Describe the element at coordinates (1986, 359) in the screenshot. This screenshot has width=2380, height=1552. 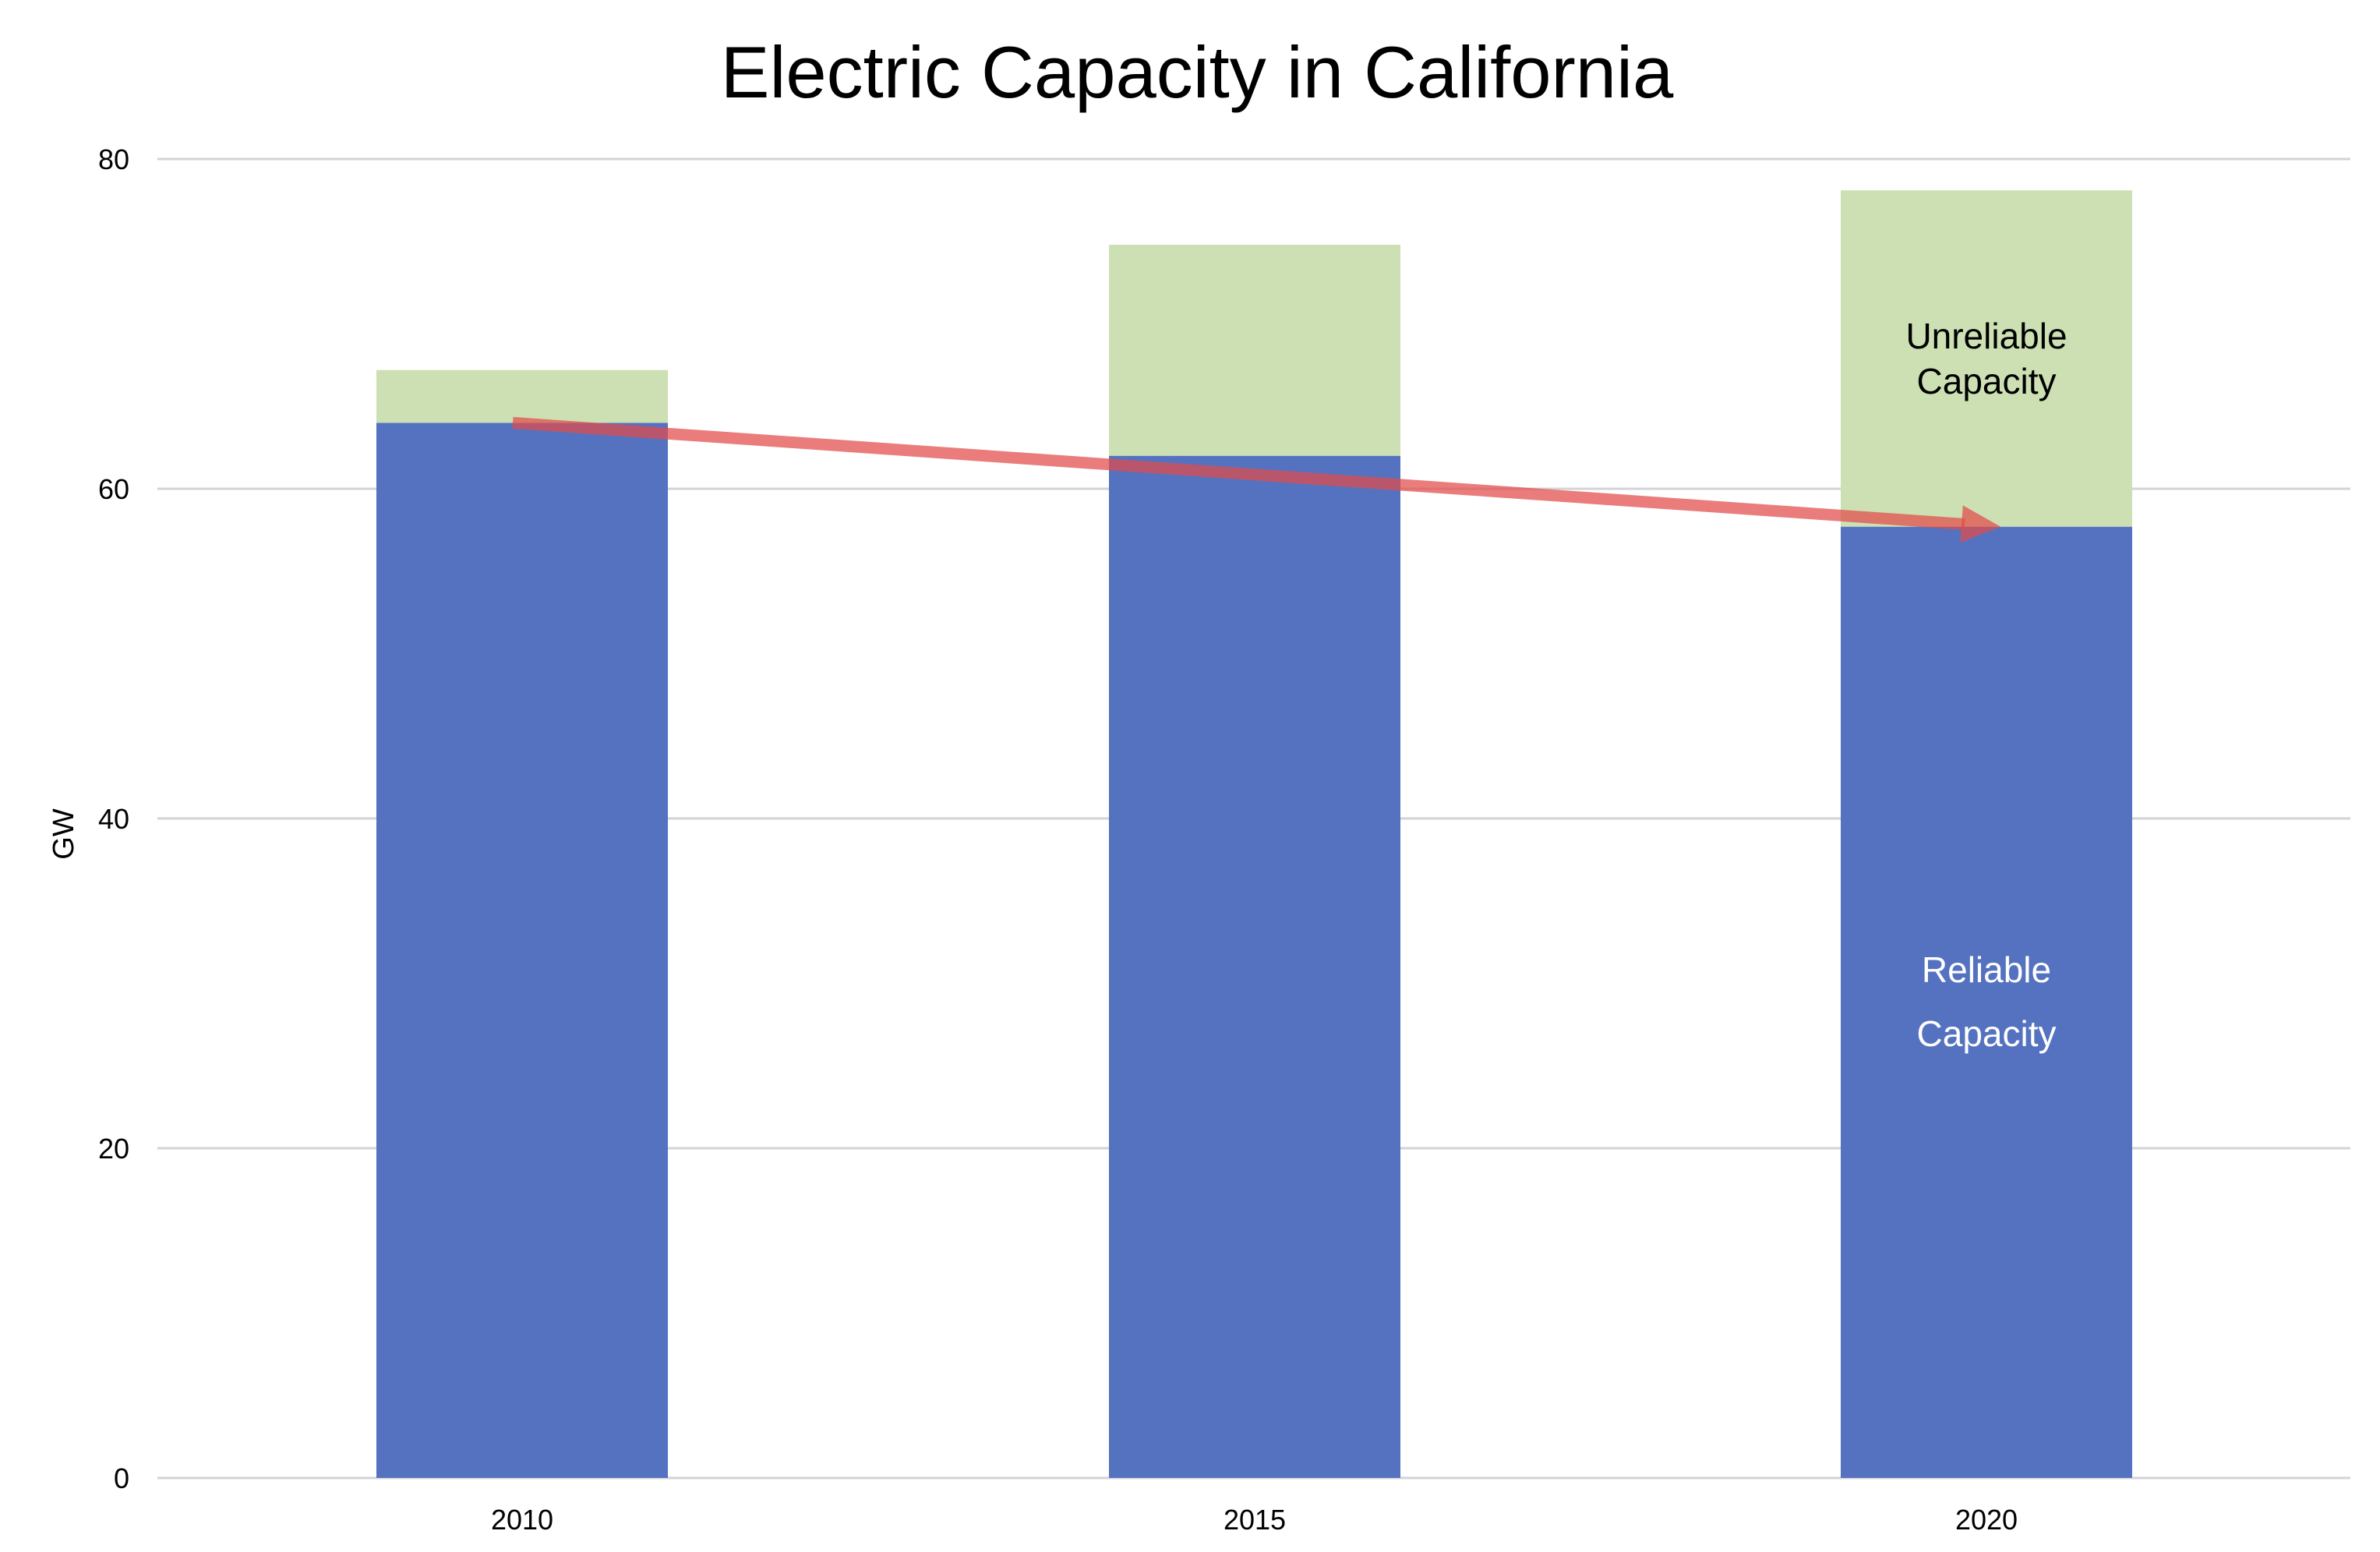
I see `bar-unreliable-2020` at that location.